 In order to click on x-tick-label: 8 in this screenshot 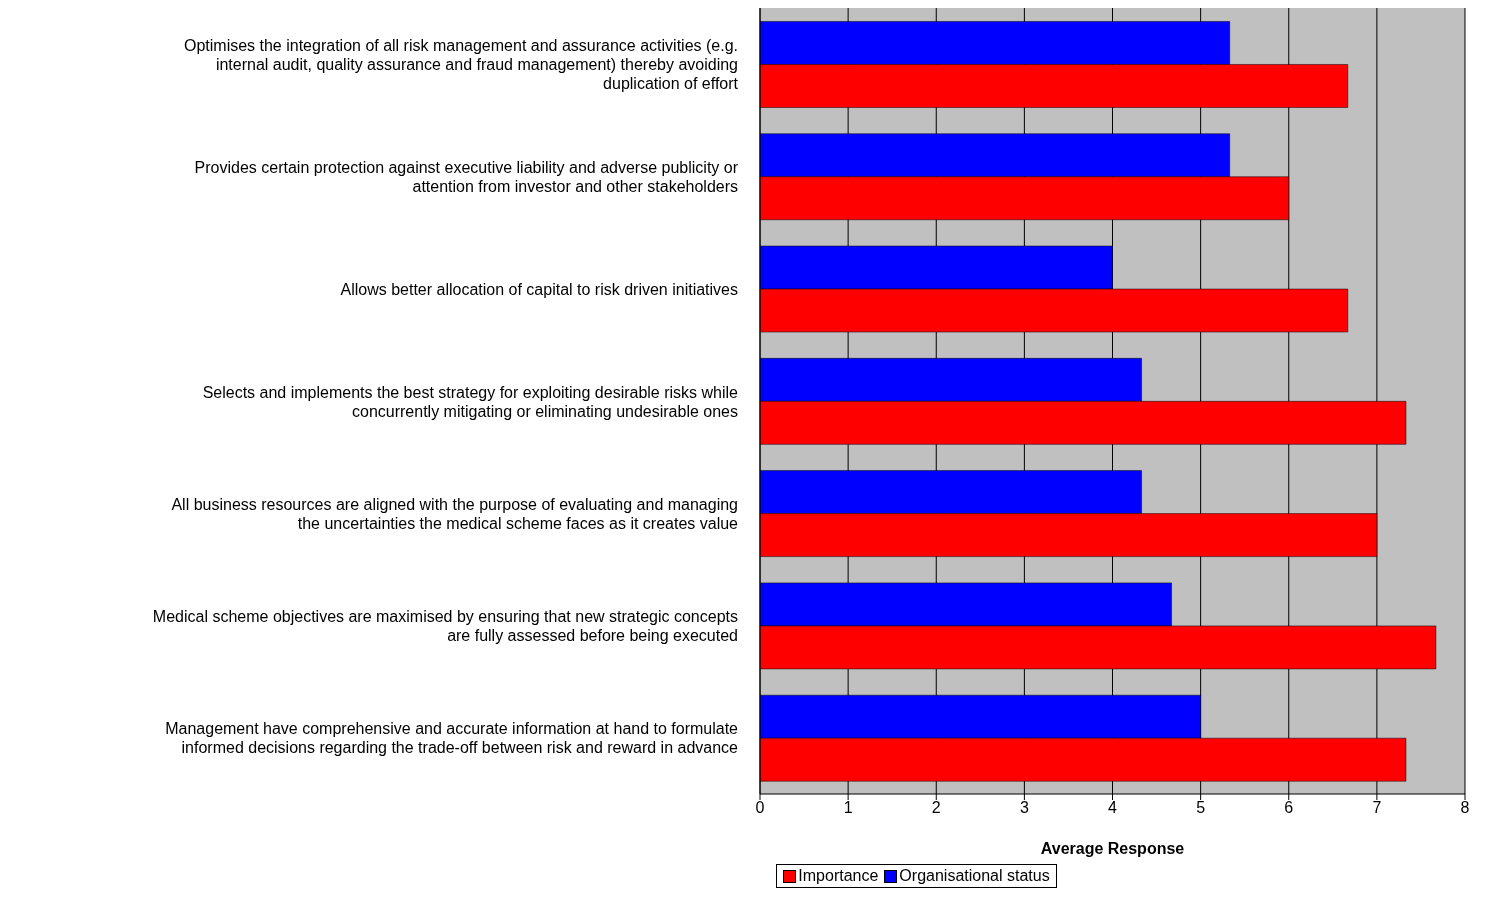, I will do `click(1465, 808)`.